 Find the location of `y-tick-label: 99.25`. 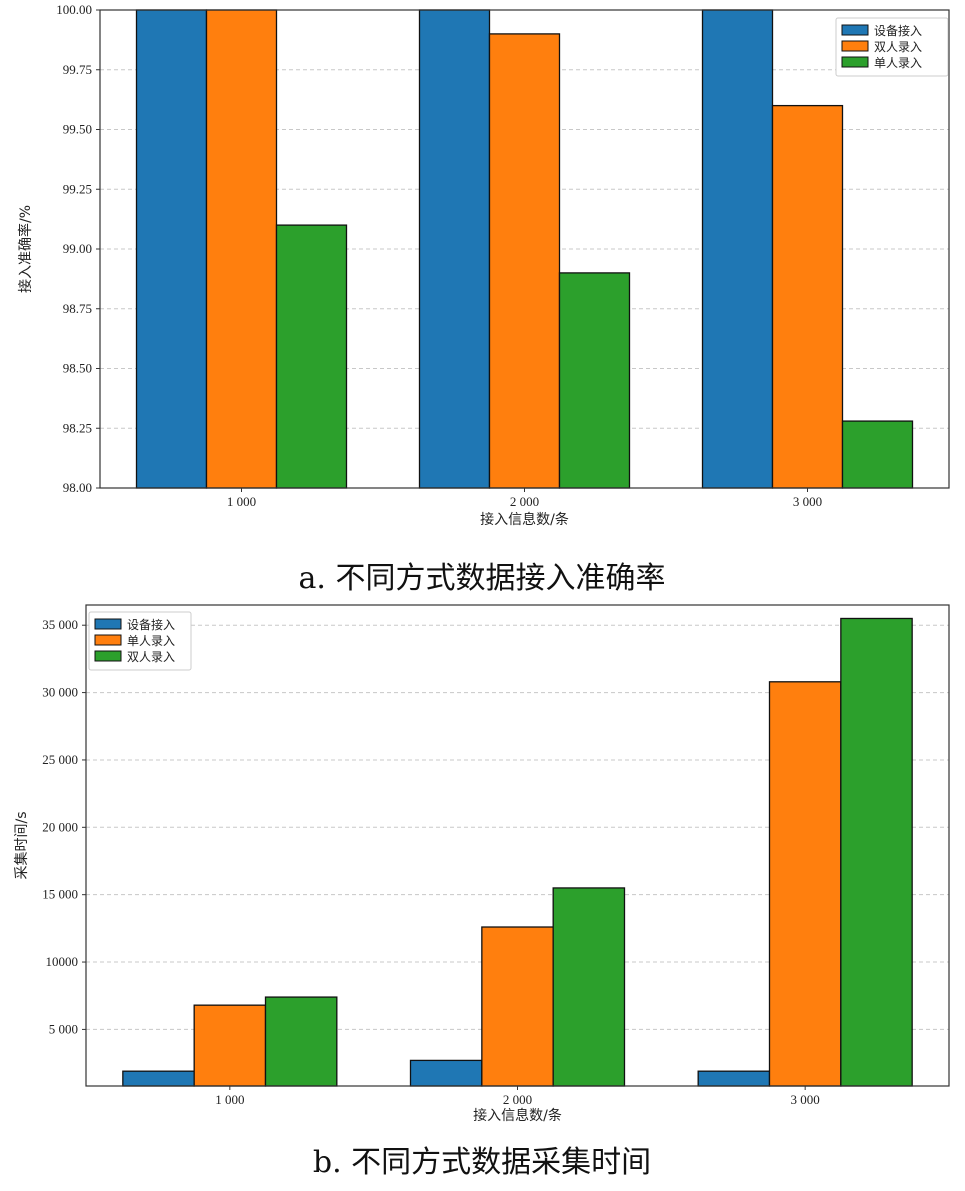

y-tick-label: 99.25 is located at coordinates (77, 188).